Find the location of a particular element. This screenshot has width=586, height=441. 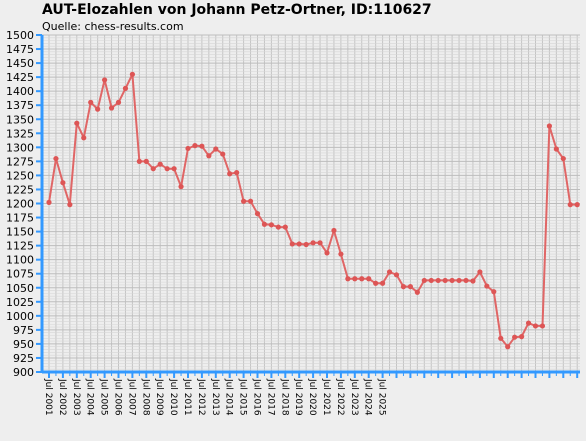

x-tick-label: Jul 2021 is located at coordinates (326, 397).